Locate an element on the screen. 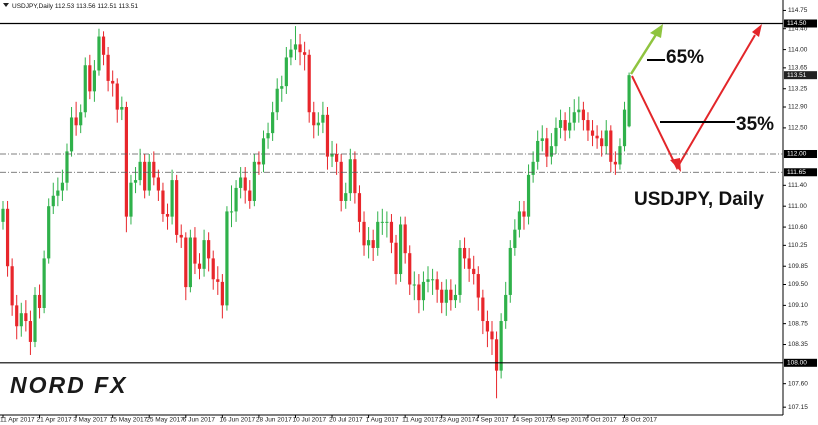 The image size is (818, 425). x-tick-label: 11 Apr 2017 is located at coordinates (17, 420).